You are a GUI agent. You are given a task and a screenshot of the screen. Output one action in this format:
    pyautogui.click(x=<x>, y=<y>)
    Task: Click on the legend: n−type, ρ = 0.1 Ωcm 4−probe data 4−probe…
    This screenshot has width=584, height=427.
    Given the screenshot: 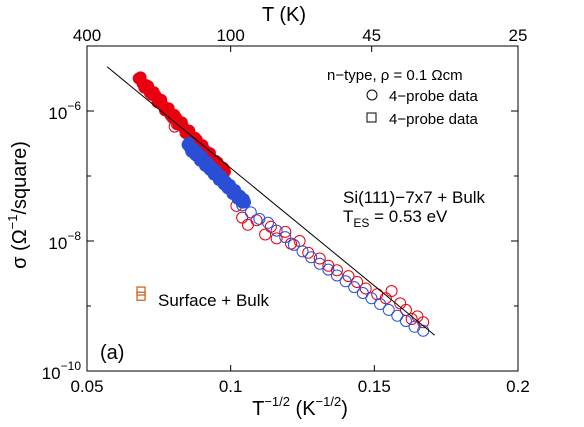 What is the action you would take?
    pyautogui.click(x=402, y=97)
    